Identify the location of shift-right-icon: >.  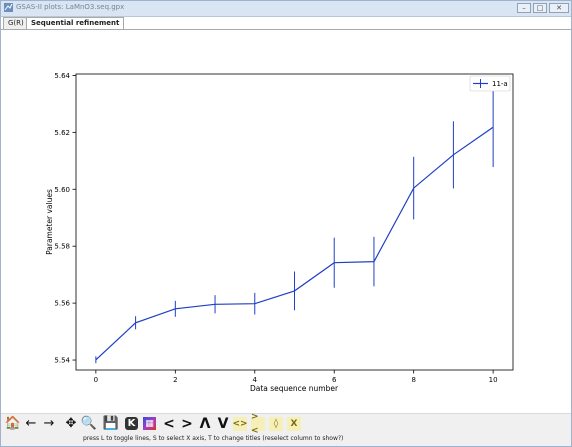
(187, 424).